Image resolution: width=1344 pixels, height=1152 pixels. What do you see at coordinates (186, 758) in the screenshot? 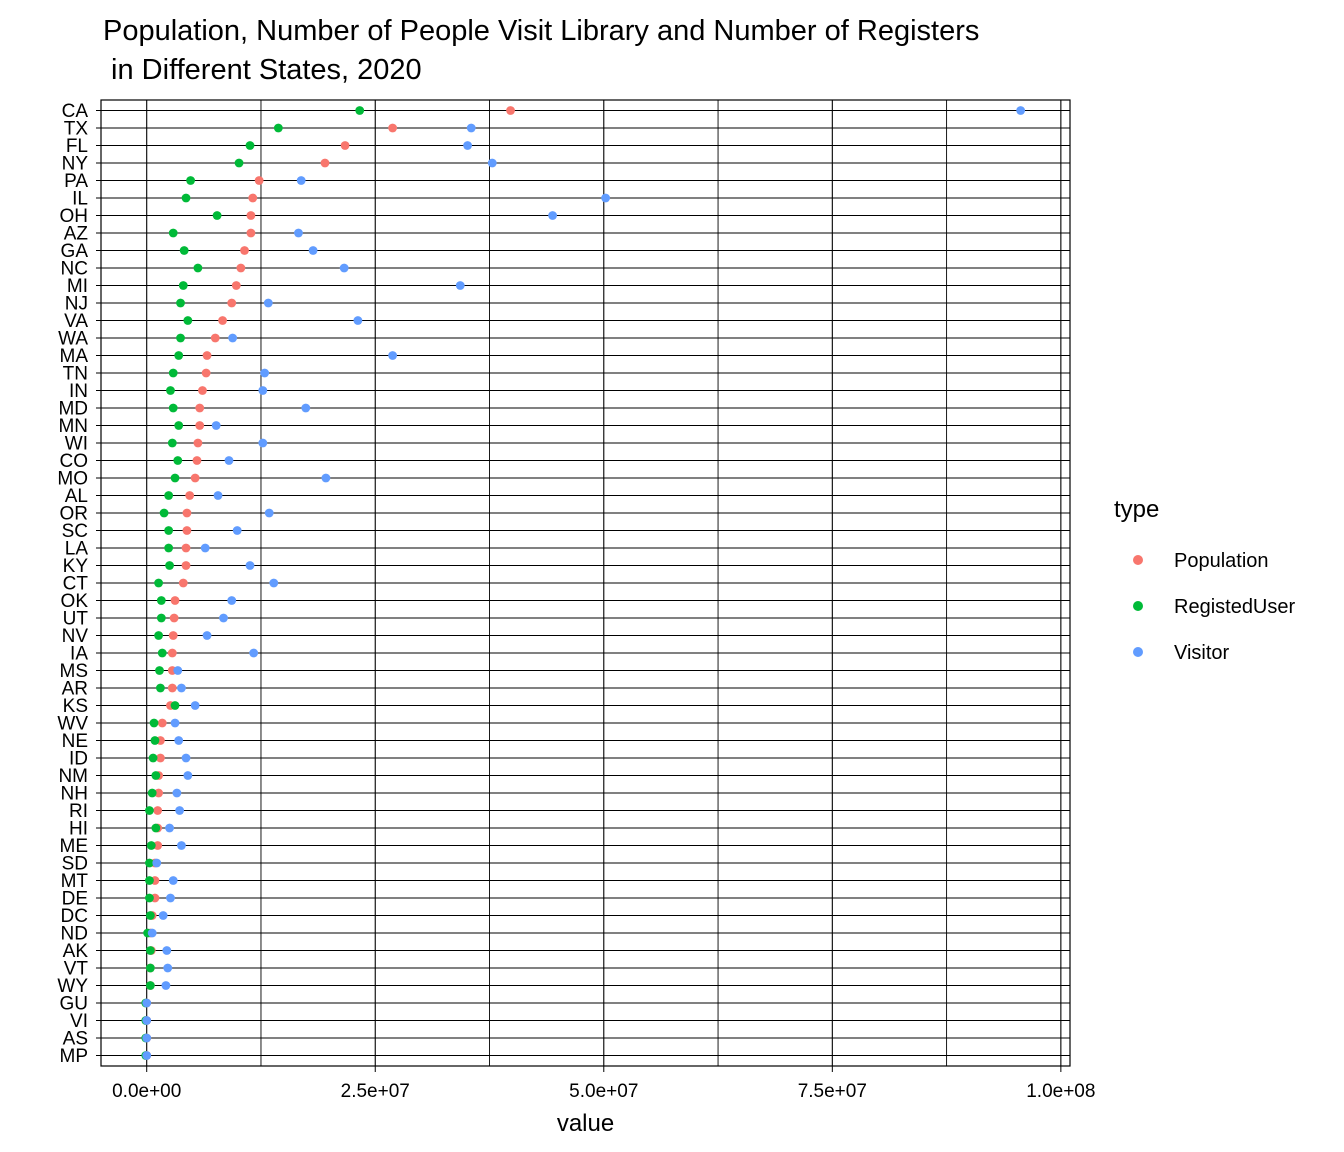
I see `point-visitor-id` at bounding box center [186, 758].